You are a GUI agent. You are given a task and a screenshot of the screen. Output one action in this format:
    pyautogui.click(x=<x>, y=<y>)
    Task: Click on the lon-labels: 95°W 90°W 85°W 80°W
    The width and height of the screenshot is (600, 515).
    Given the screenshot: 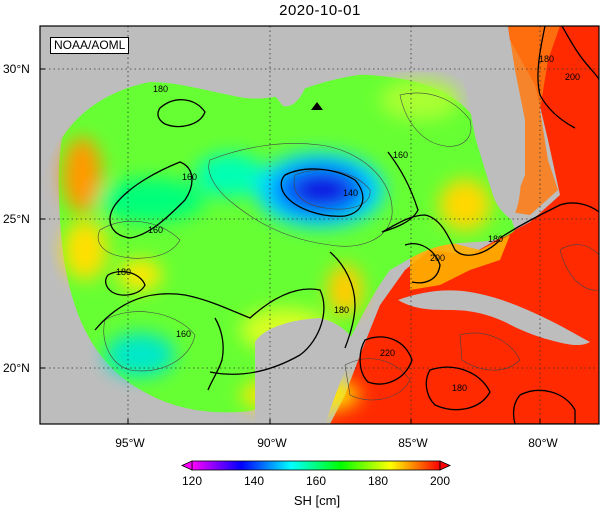 What is the action you would take?
    pyautogui.click(x=336, y=443)
    